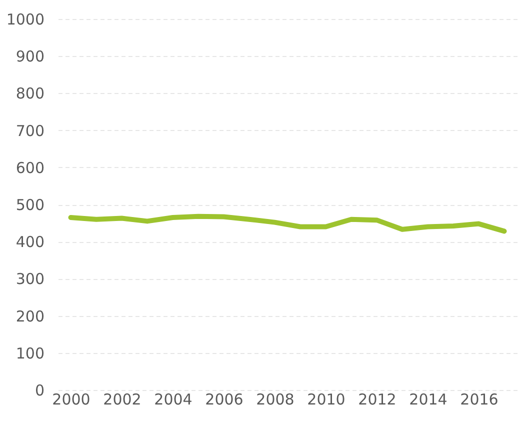 This screenshot has height=421, width=530. I want to click on x-tick-label: 2000, so click(71, 399).